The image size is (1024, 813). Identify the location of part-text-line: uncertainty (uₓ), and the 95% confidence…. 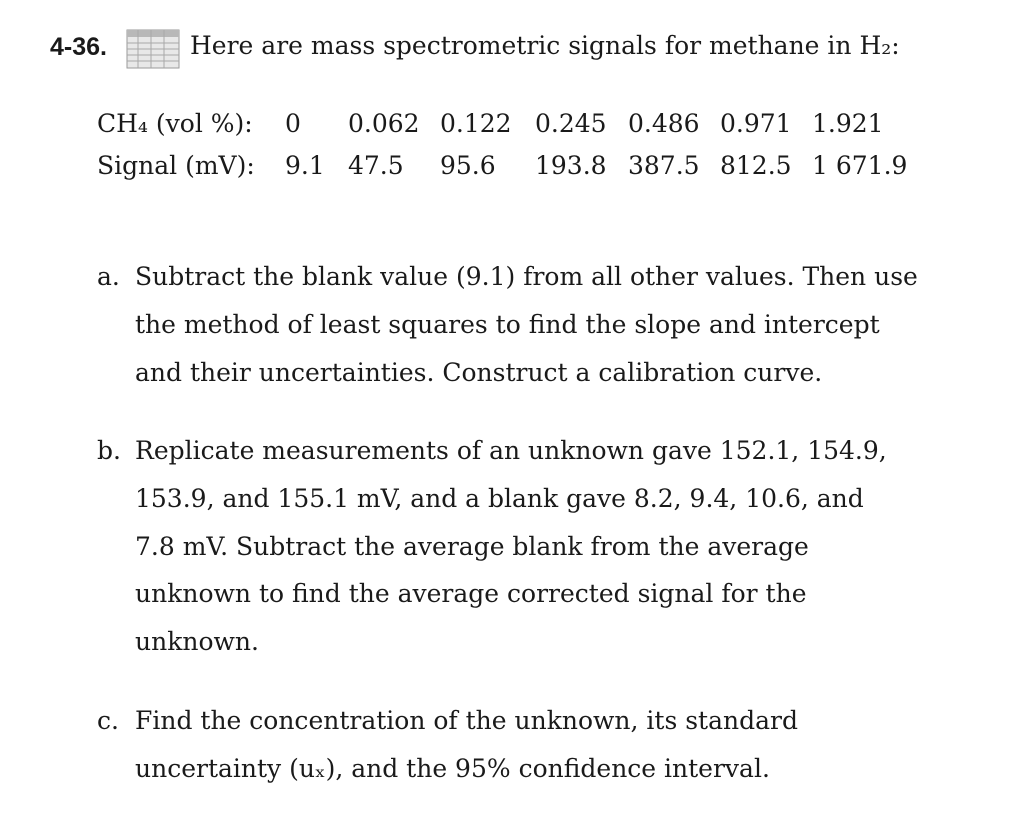
(452, 768).